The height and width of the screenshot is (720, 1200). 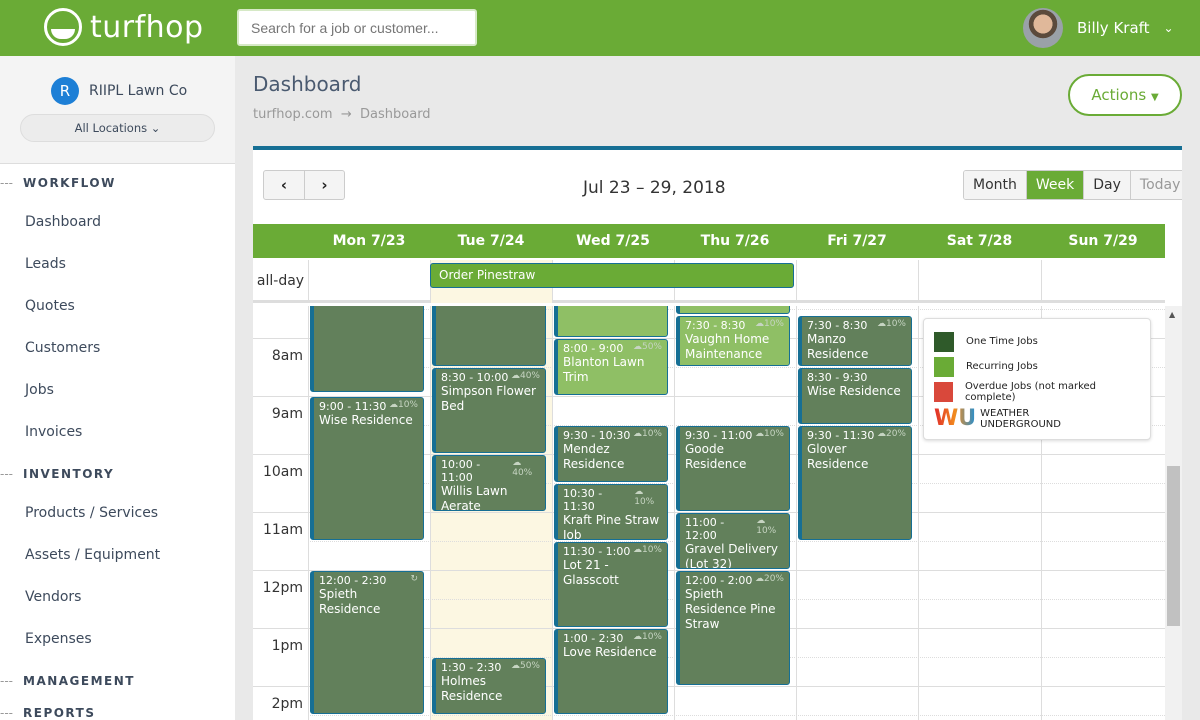 I want to click on calendar-event: 10:00 - 11:00 ☁40% Willis Lawn Aerate, so click(x=489, y=483).